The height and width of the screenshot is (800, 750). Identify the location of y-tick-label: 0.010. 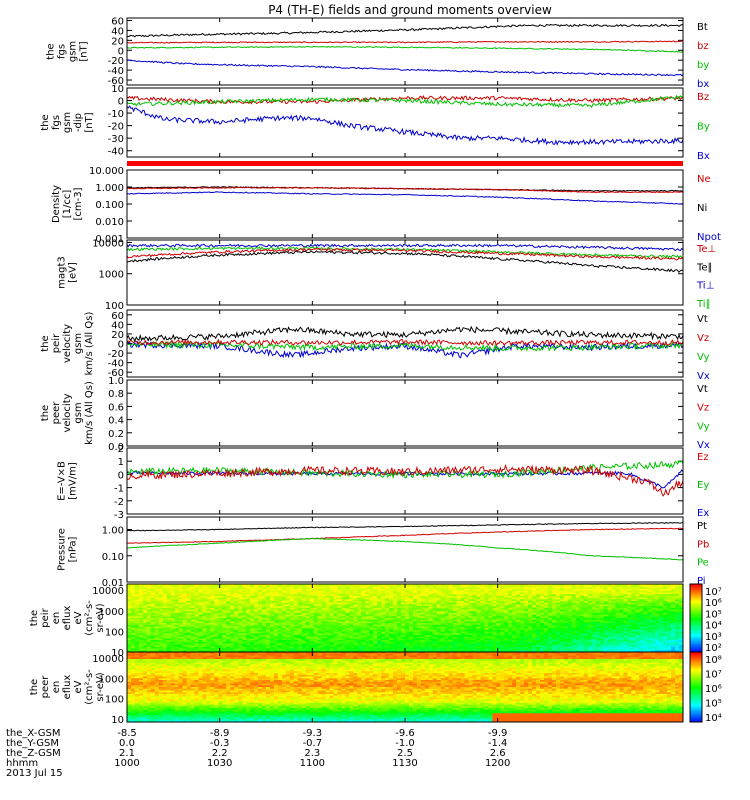
(109, 222).